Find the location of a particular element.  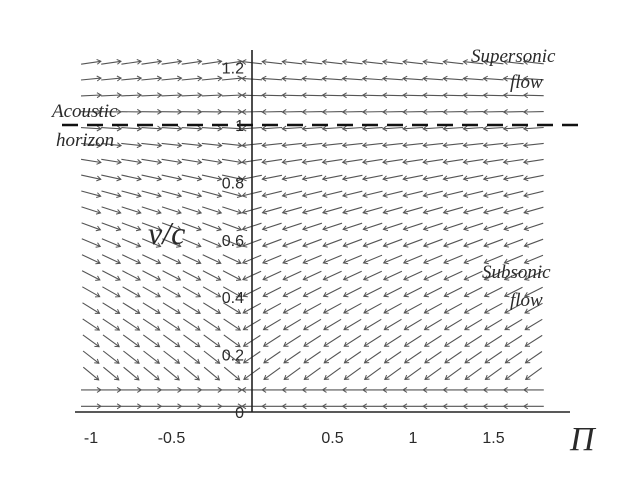

y-tick-label: 0.4 is located at coordinates (233, 298).